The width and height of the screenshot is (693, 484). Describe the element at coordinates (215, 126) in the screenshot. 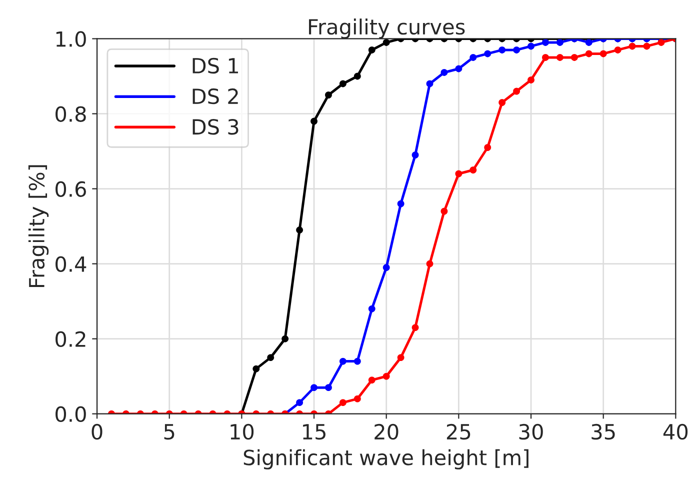

I see `legend-label: DS 3` at that location.